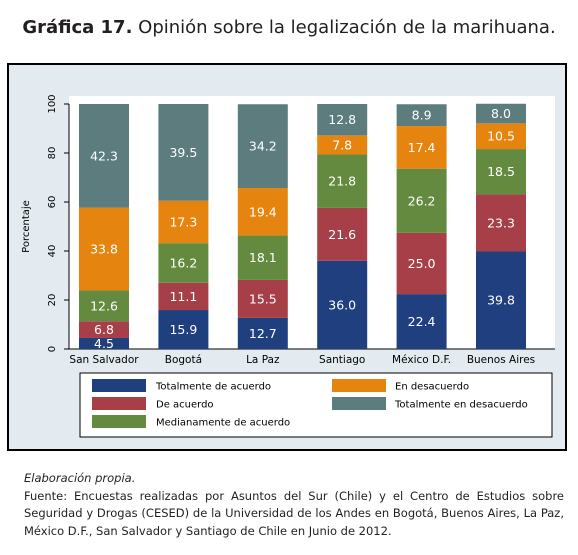 The height and width of the screenshot is (555, 578). I want to click on bar-totalmente-de-acuerdo-mexico-d-f, so click(421, 321).